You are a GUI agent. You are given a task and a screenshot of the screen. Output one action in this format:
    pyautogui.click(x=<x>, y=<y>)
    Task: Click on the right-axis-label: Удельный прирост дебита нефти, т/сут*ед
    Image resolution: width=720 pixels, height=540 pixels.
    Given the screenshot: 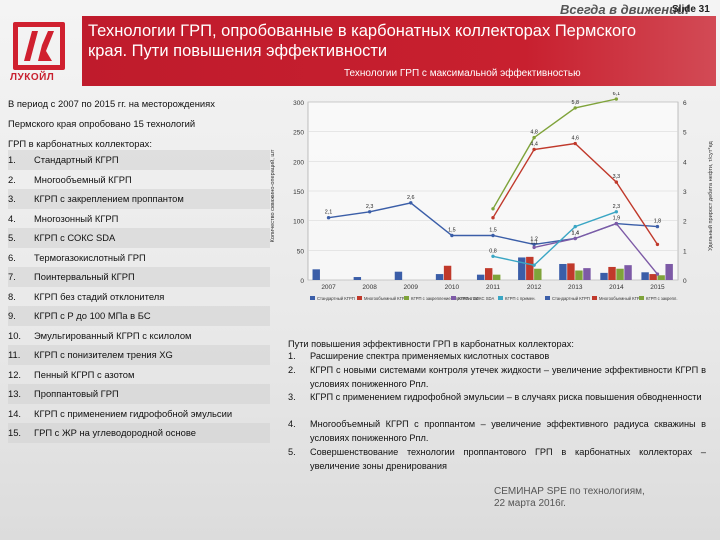 What is the action you would take?
    pyautogui.click(x=710, y=195)
    